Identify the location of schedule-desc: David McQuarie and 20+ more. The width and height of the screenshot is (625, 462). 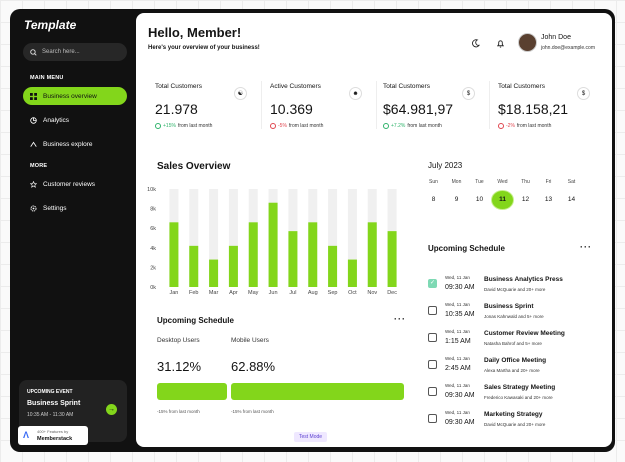
(515, 424).